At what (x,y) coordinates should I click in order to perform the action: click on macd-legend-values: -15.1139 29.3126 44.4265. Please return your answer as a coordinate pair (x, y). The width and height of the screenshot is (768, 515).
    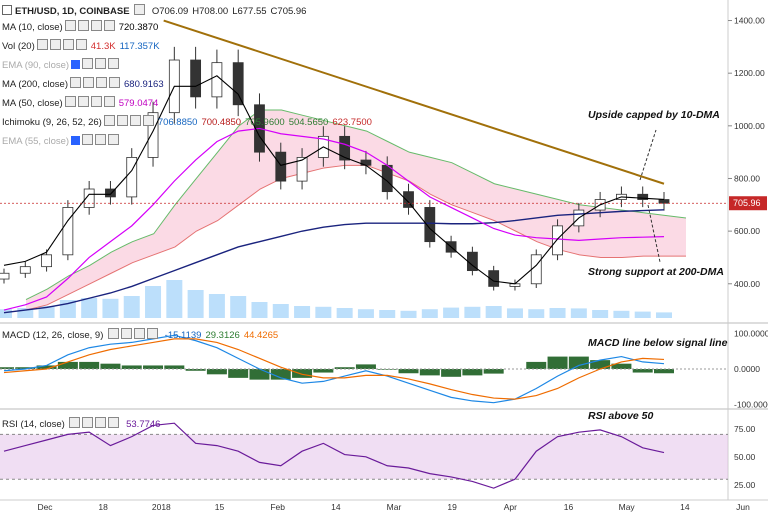
    Looking at the image, I should click on (220, 335).